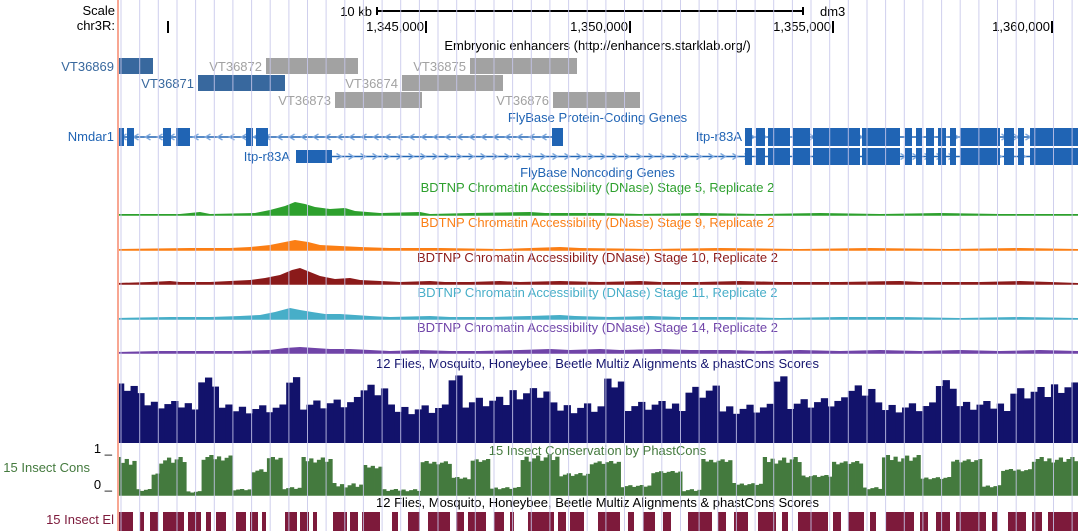 The width and height of the screenshot is (1078, 531). I want to click on ruler-tick-label: 1,355,000, so click(802, 26).